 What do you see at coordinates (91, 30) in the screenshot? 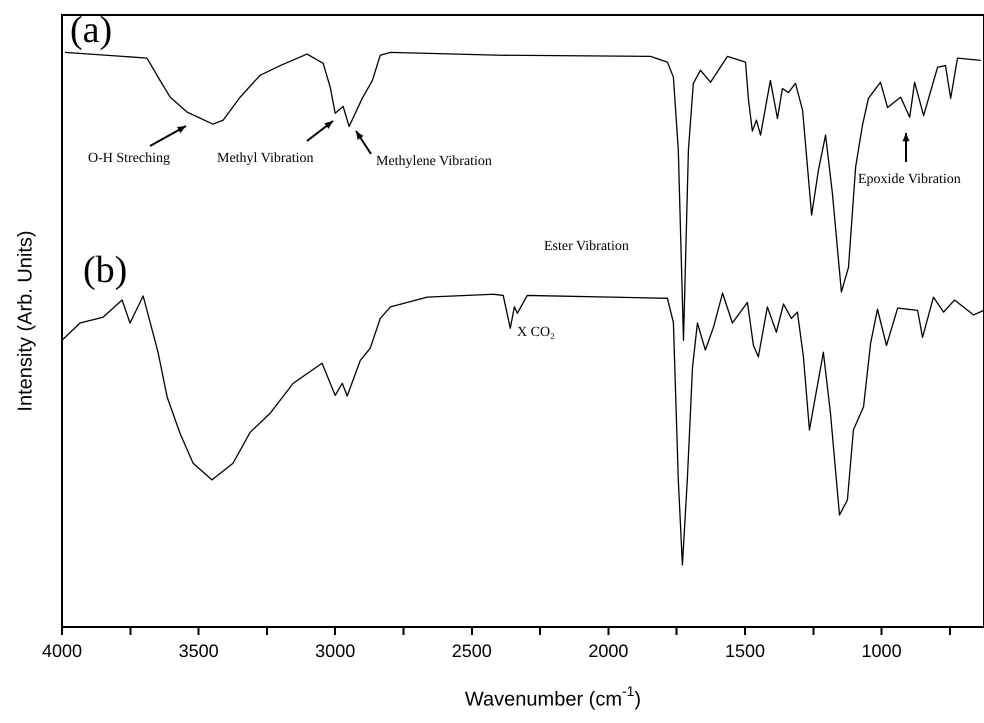
I see `series-label: (a)` at bounding box center [91, 30].